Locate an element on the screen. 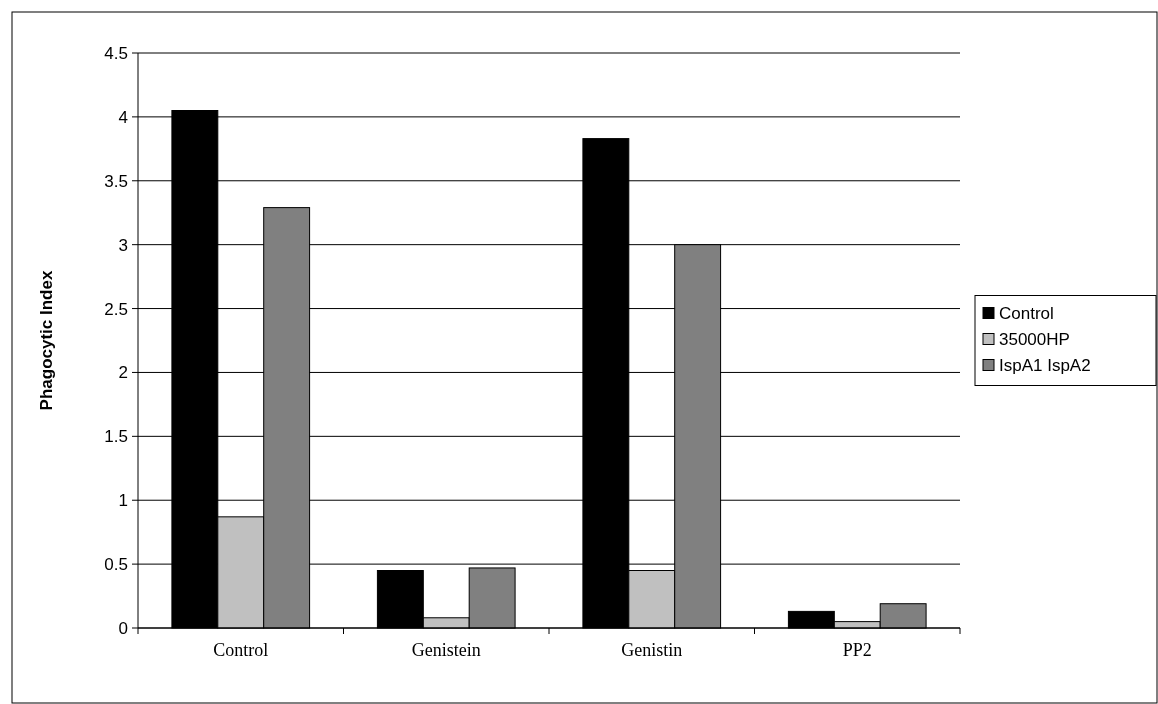 This screenshot has height=704, width=1158. y-tick-label: 0.5 is located at coordinates (116, 565).